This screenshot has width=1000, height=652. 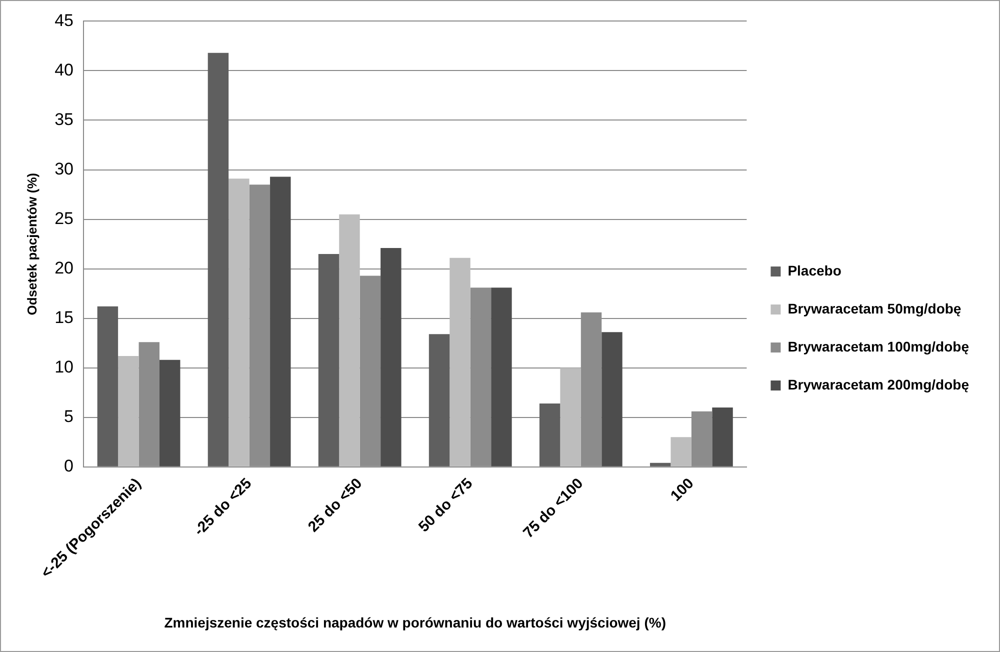 What do you see at coordinates (64, 218) in the screenshot?
I see `y-tick-label: 25` at bounding box center [64, 218].